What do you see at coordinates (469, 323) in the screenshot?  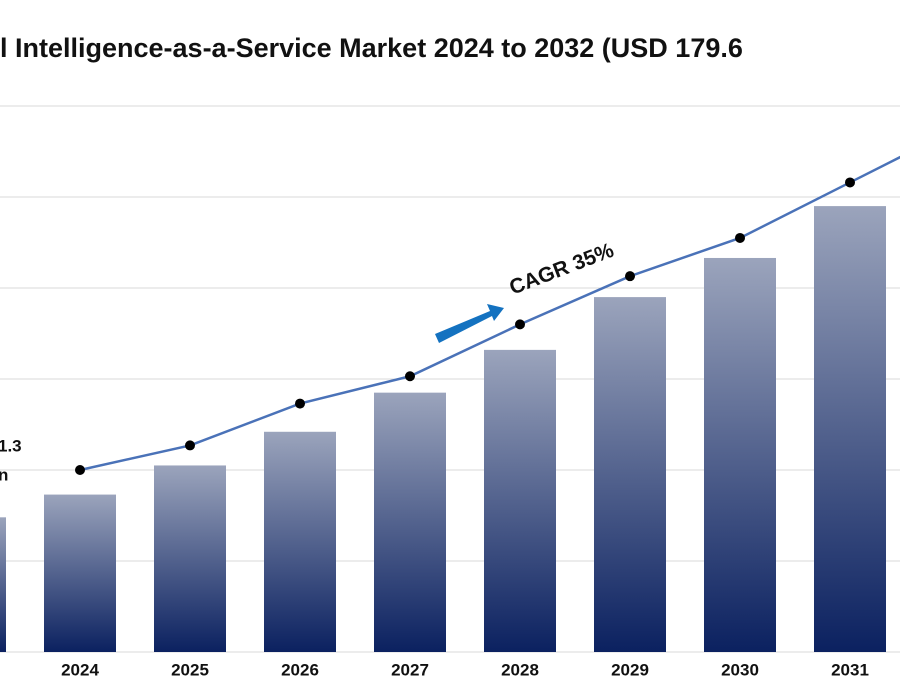 I see `cagr-arrow` at bounding box center [469, 323].